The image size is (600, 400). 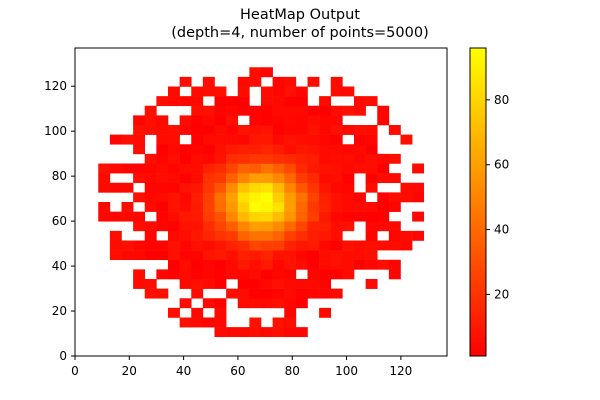 What do you see at coordinates (299, 33) in the screenshot?
I see `title-line-2: (depth=4, number of points=5000)` at bounding box center [299, 33].